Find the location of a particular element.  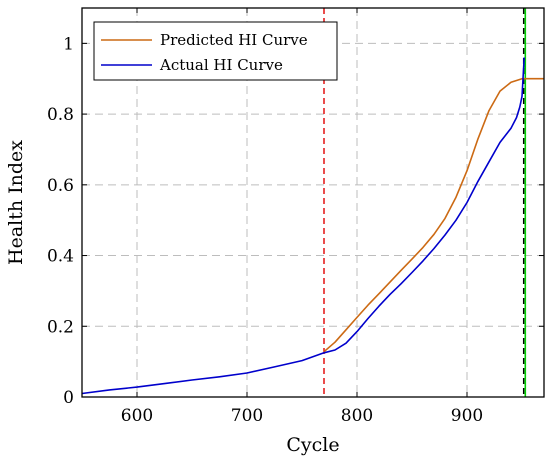

x-tick-label: 700 is located at coordinates (247, 416).